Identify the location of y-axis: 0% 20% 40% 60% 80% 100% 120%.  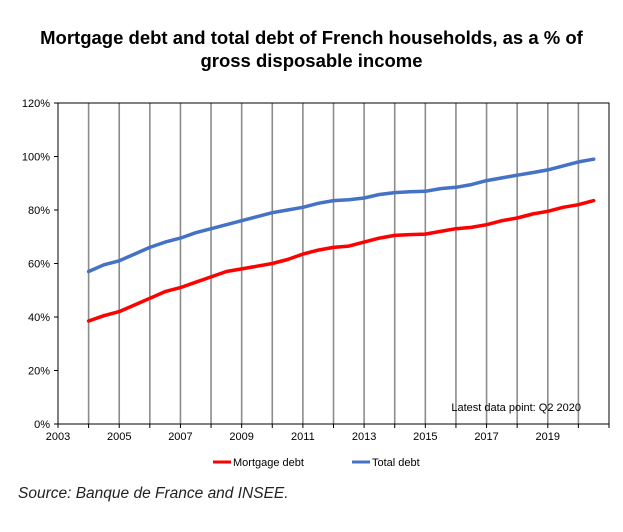
(40, 264).